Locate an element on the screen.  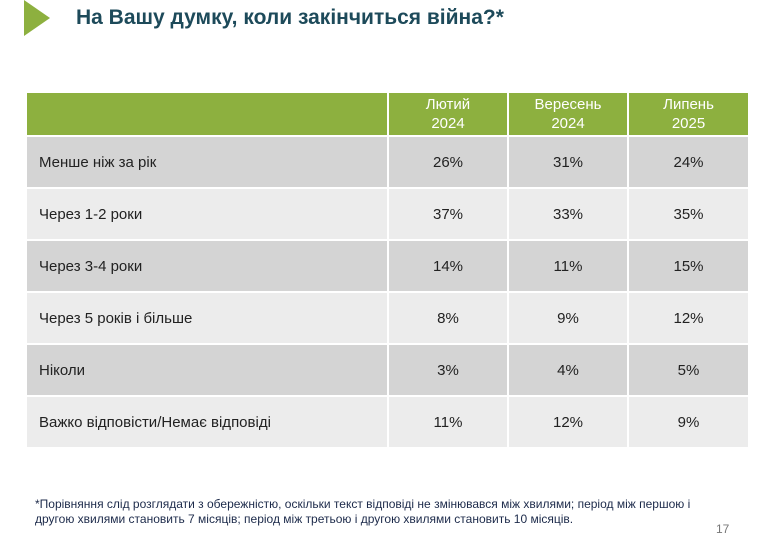
cell: 5% is located at coordinates (687, 369).